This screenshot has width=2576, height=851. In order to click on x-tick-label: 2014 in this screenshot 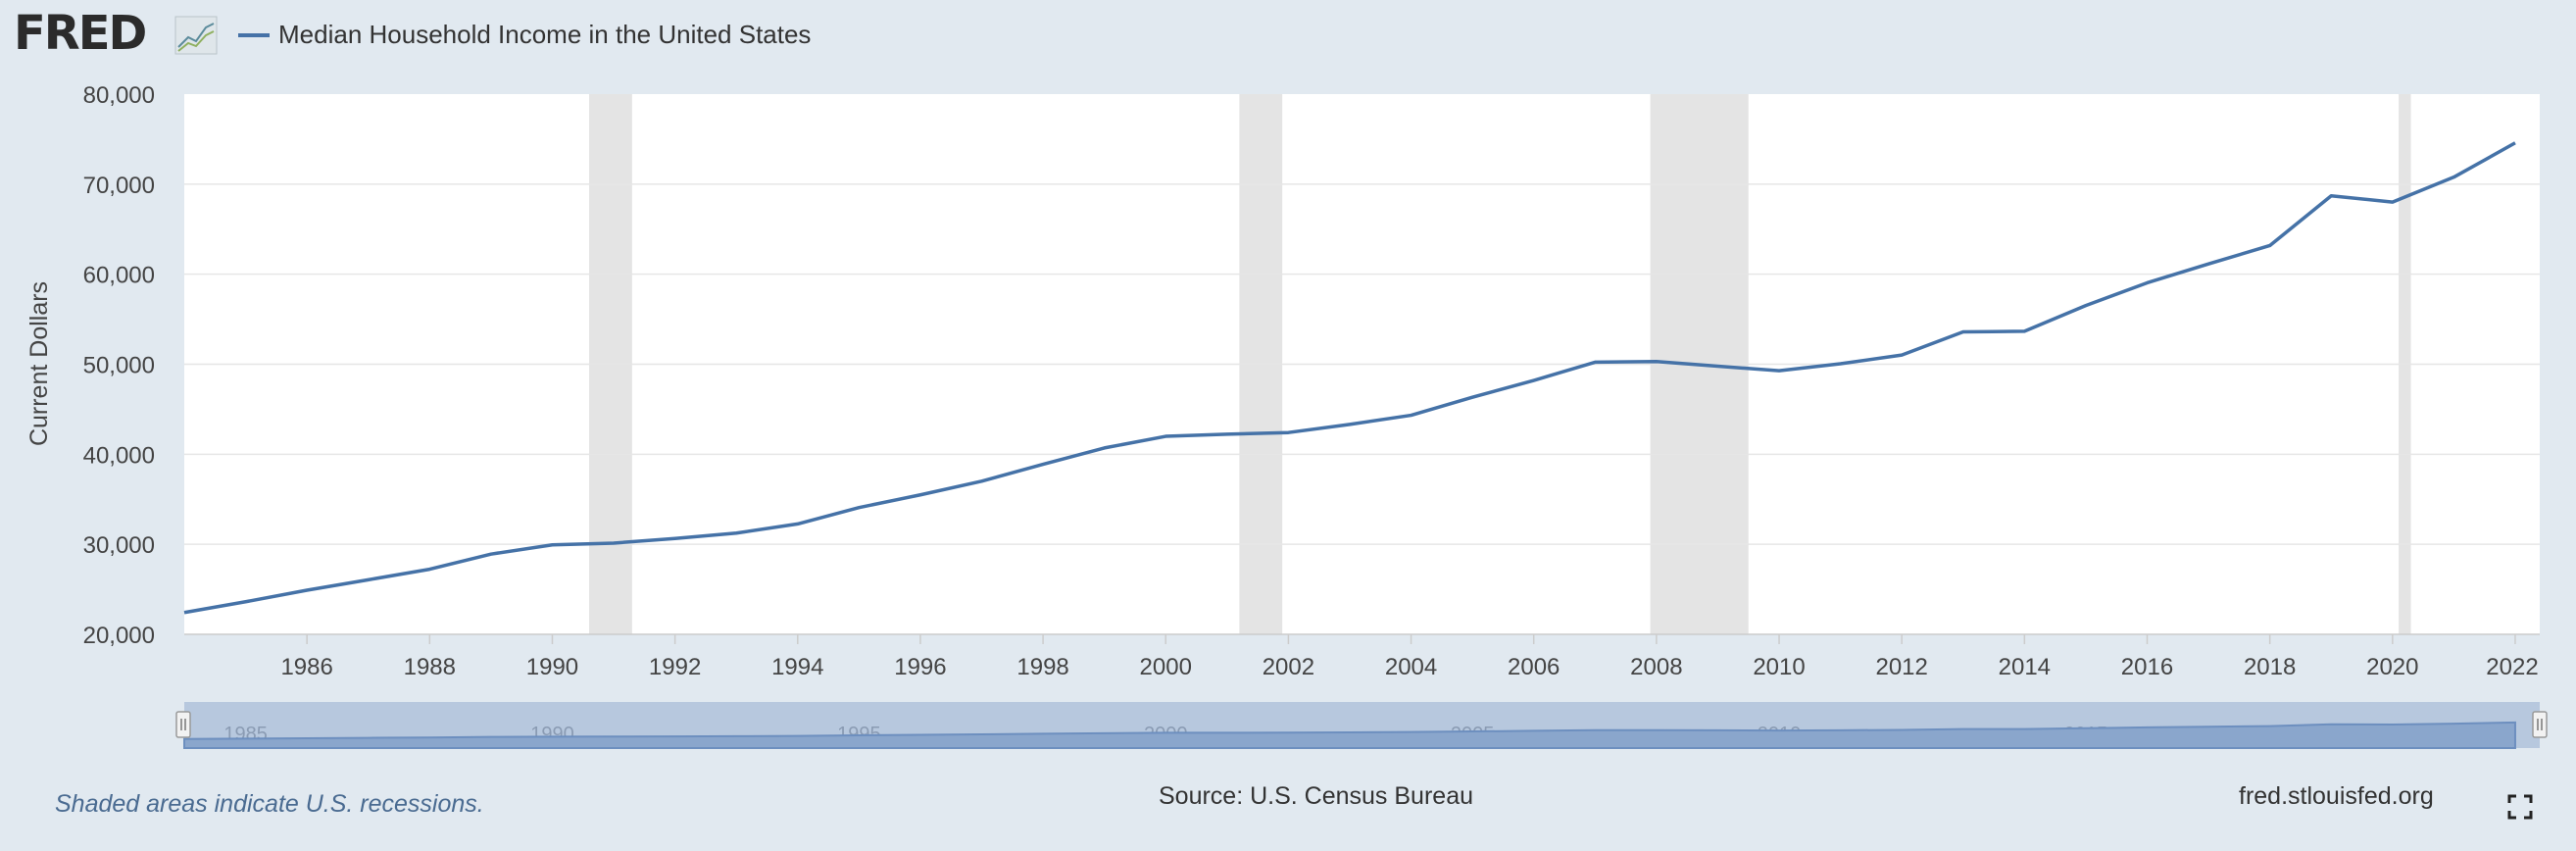, I will do `click(2025, 667)`.